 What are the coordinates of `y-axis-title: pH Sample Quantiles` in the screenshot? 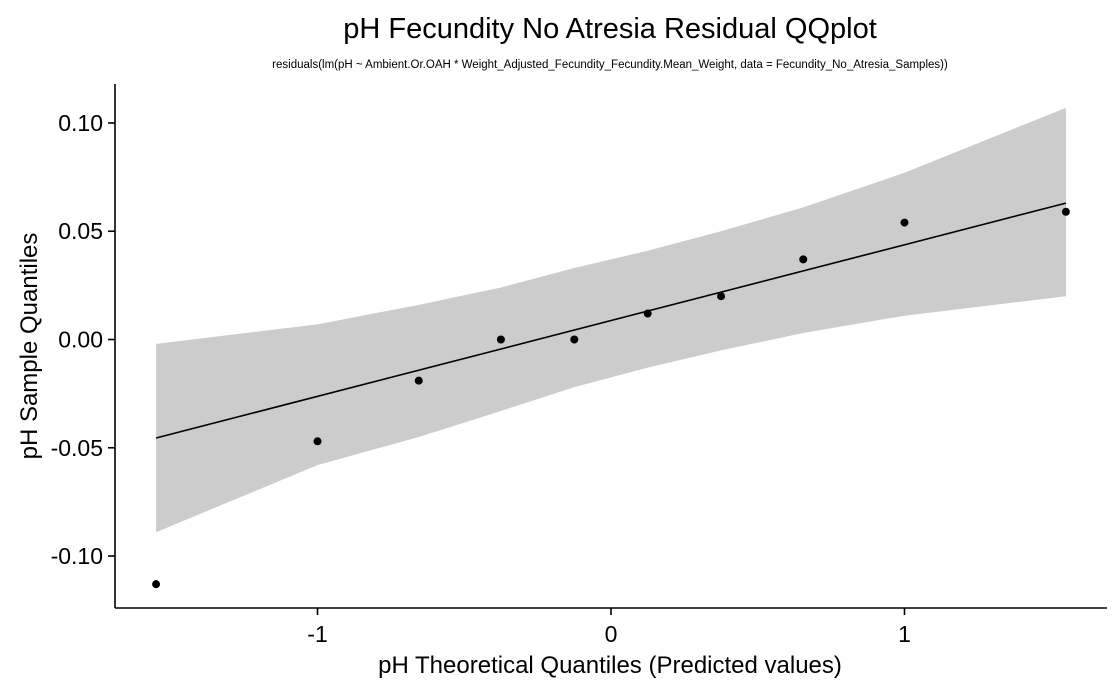 It's located at (29, 346).